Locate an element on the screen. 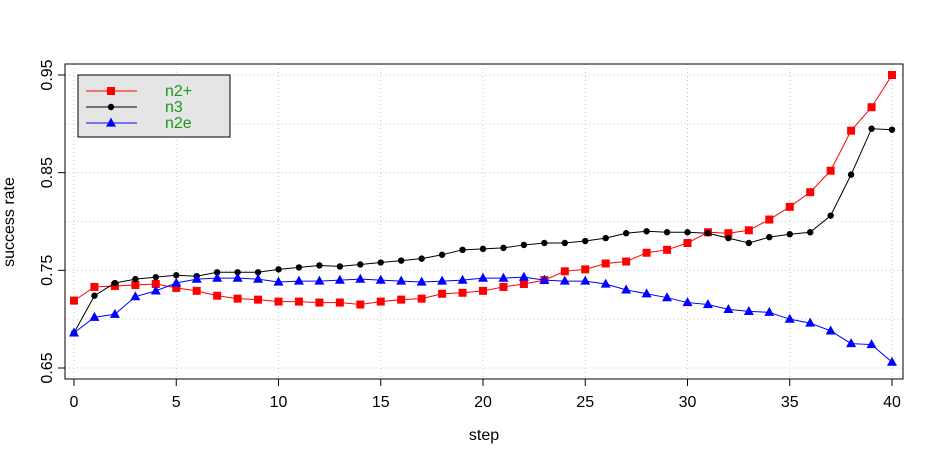  x-axis: 0 5 10 15 20 25 30 35 40 is located at coordinates (485, 395).